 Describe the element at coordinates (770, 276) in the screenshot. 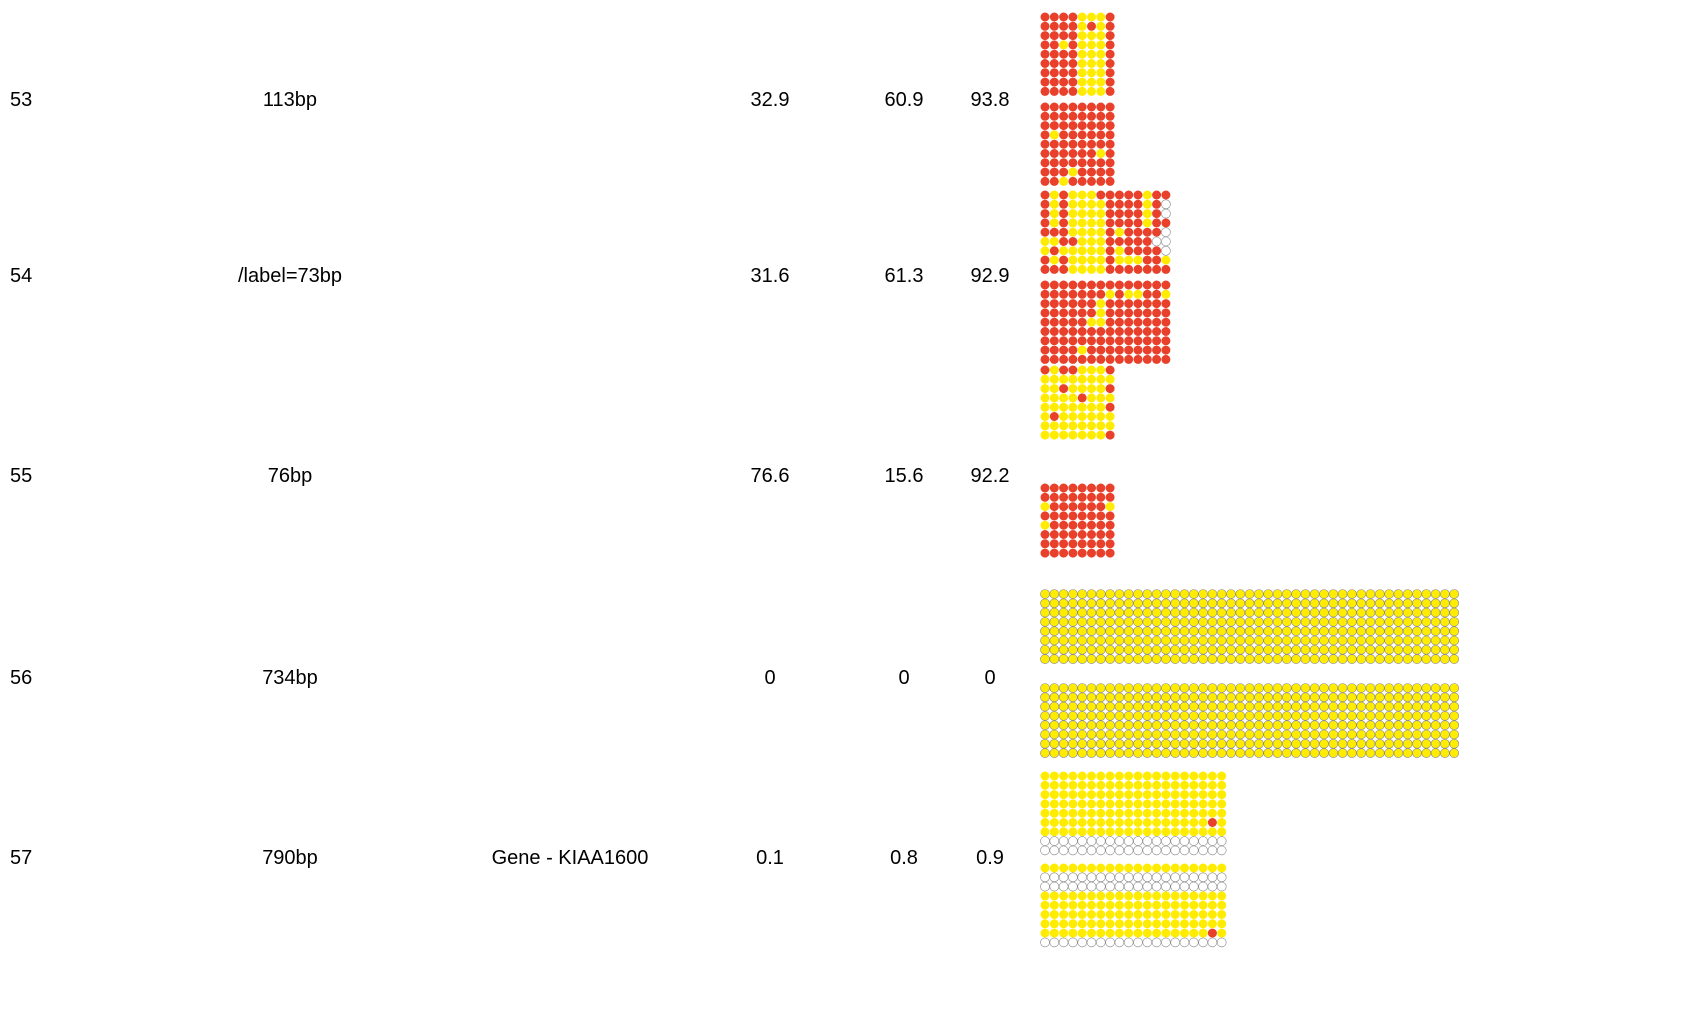

I see `value-1: 31.6` at that location.